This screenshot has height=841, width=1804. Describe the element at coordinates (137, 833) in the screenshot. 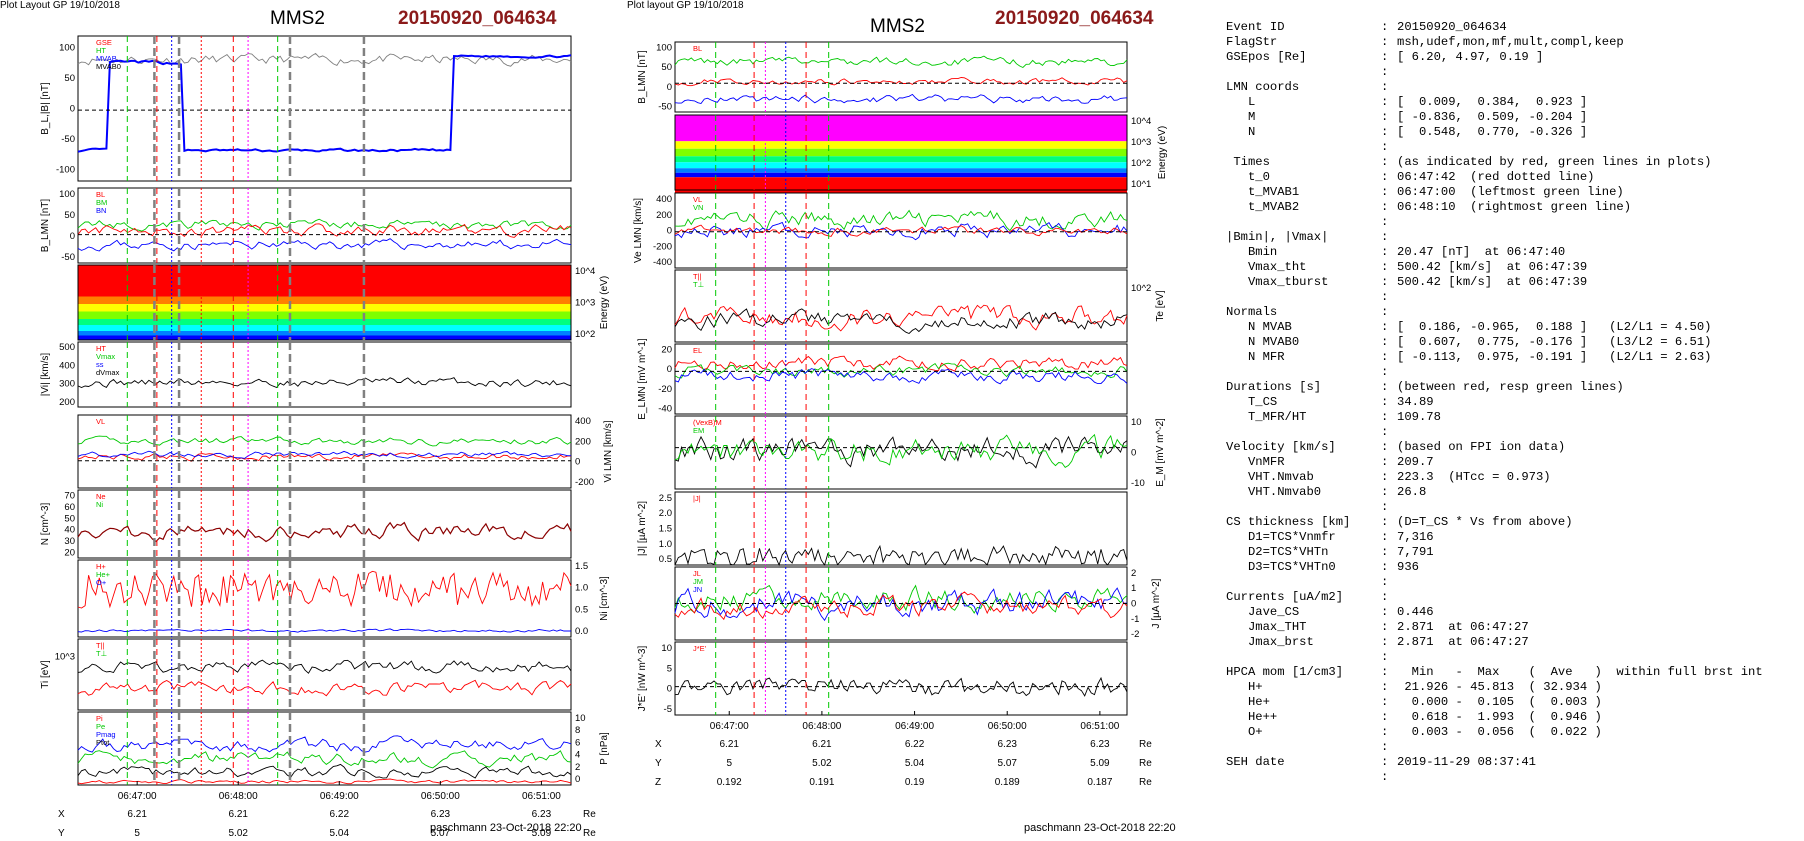

I see `ephemeris-value: 5` at that location.